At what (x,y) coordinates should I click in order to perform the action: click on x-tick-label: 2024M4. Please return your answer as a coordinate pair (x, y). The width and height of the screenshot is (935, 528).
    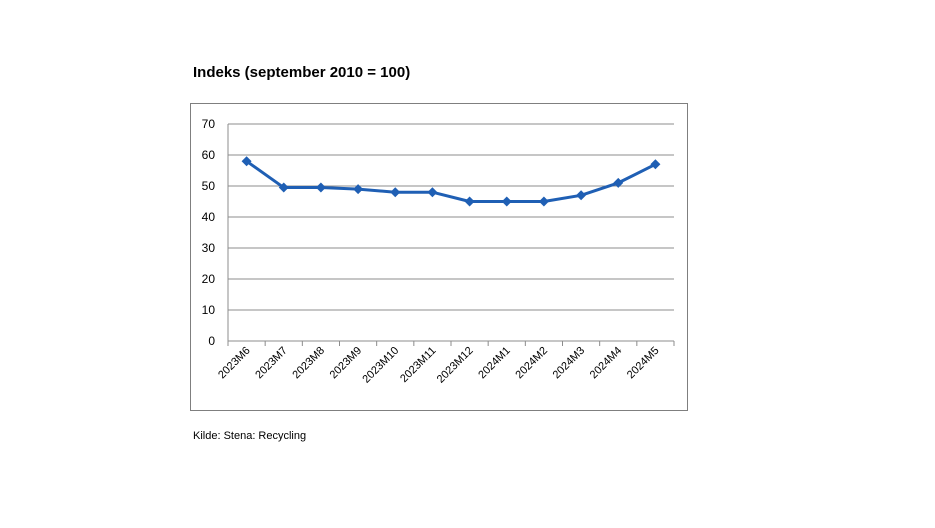
    Looking at the image, I should click on (606, 363).